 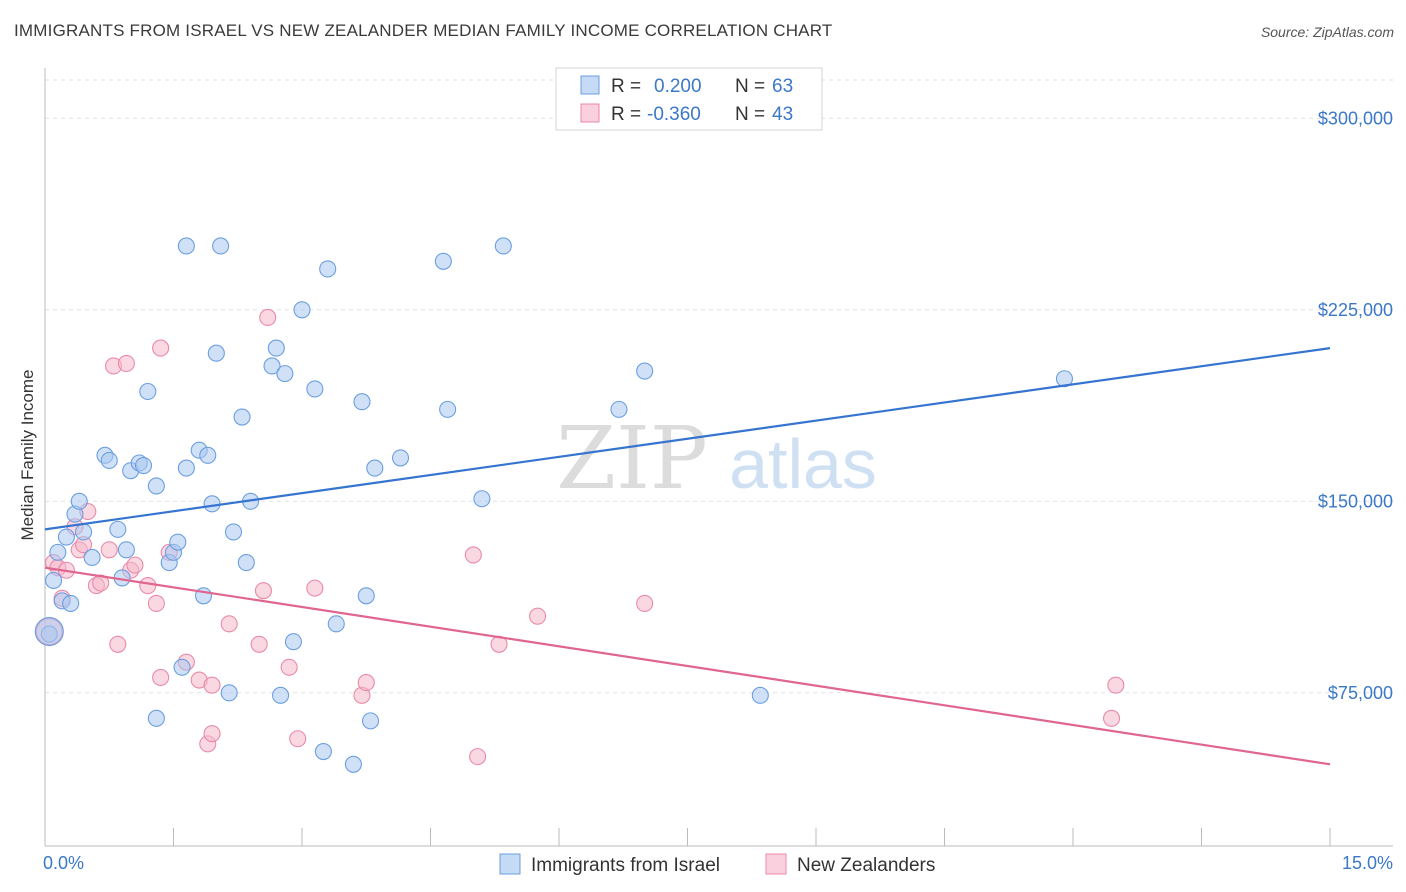 What do you see at coordinates (674, 114) in the screenshot?
I see `legend-r-value-2: -0.360` at bounding box center [674, 114].